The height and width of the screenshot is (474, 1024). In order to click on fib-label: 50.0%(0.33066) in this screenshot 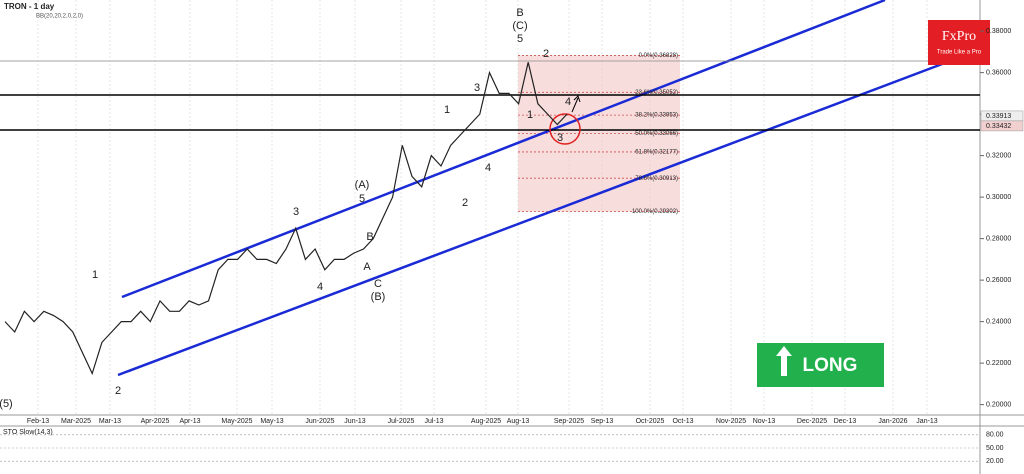, I will do `click(656, 134)`.